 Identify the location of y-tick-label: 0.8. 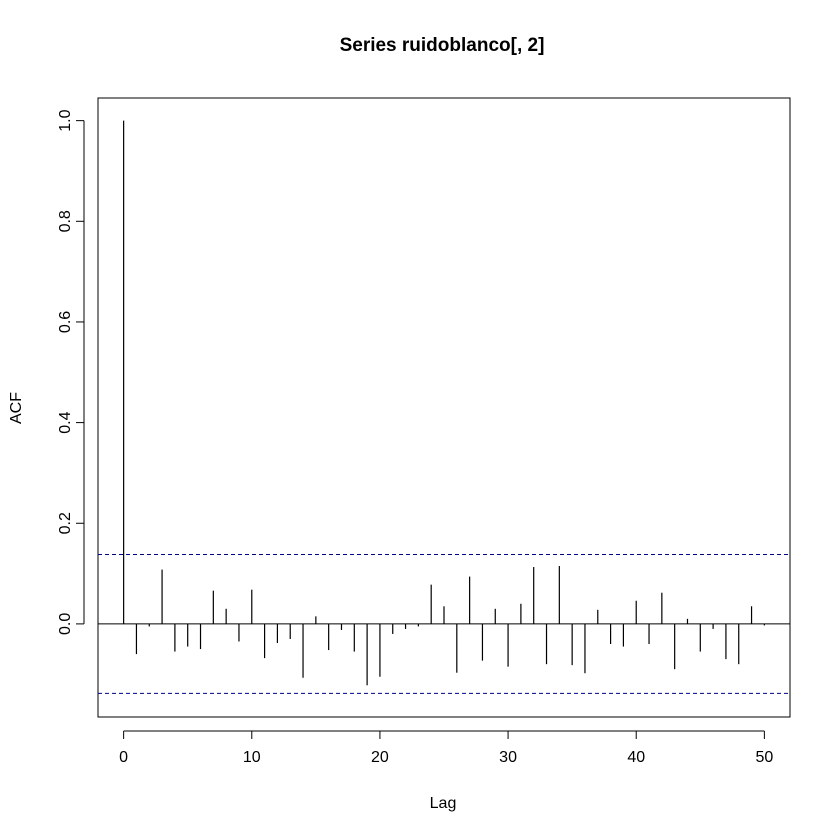
(65, 221).